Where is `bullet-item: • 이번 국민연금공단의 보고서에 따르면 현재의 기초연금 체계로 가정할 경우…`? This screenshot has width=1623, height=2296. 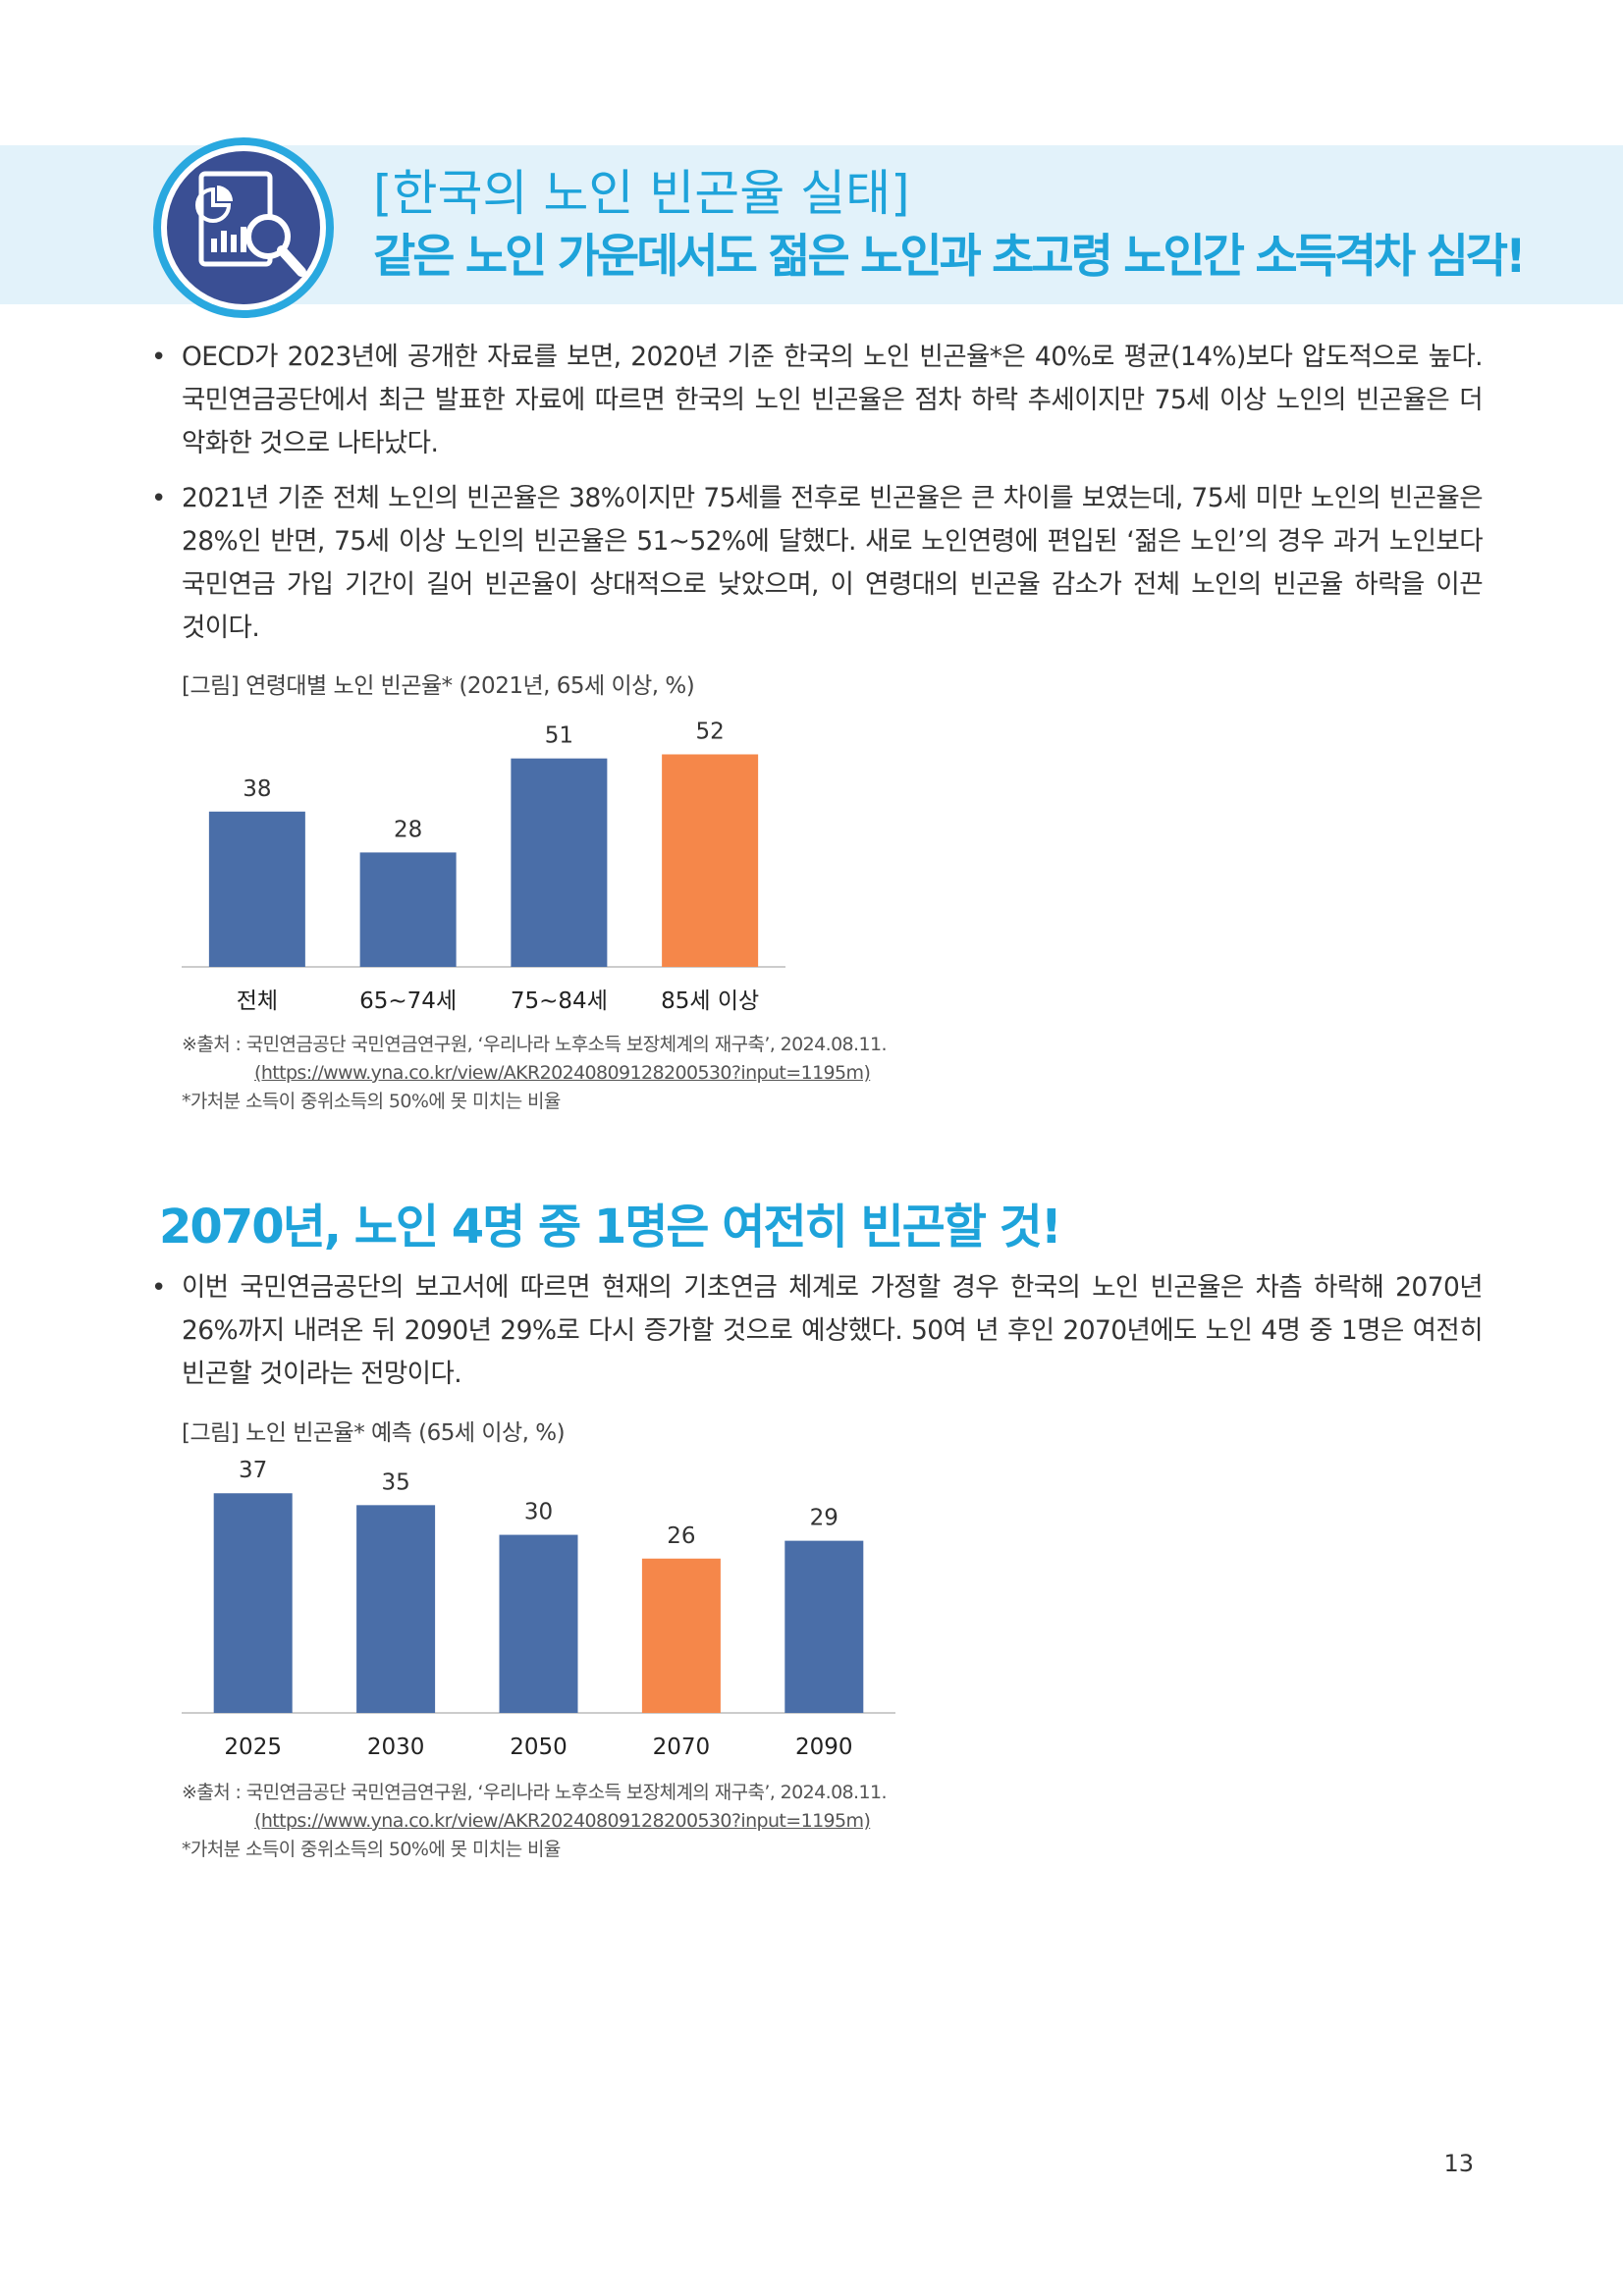
bullet-item: • 이번 국민연금공단의 보고서에 따르면 현재의 기초연금 체계로 가정할 경우… is located at coordinates (815, 1331).